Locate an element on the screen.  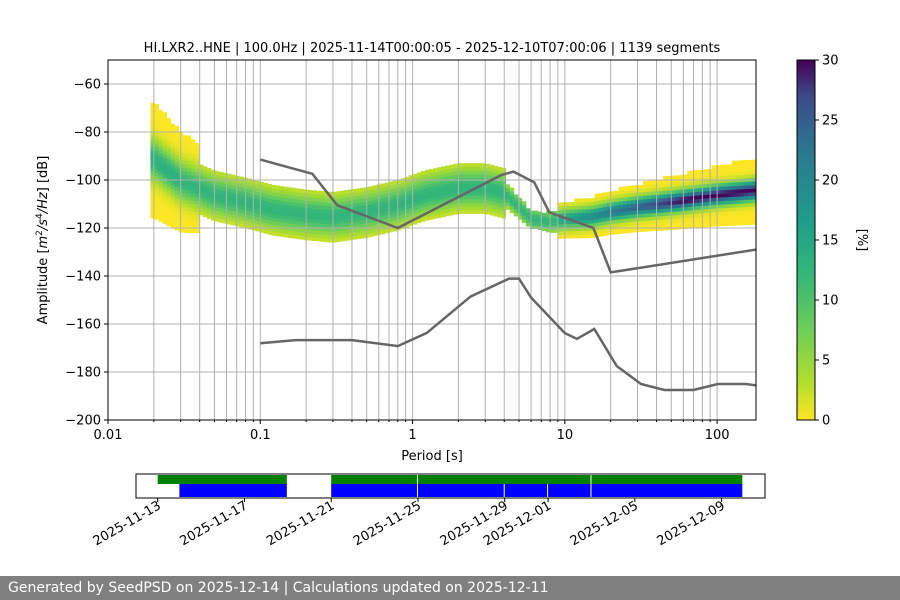
noise-model-nlnm is located at coordinates (508, 334).